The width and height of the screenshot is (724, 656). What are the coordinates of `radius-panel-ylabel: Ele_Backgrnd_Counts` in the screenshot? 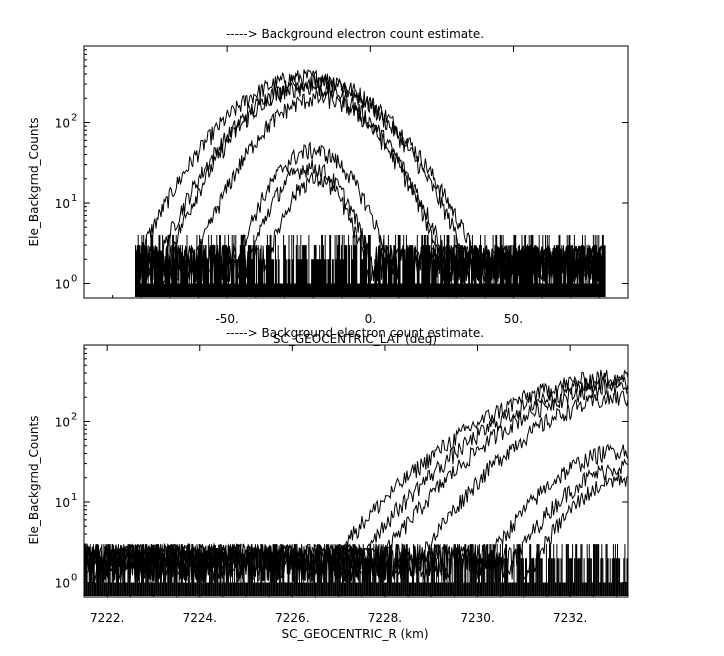 It's located at (34, 480).